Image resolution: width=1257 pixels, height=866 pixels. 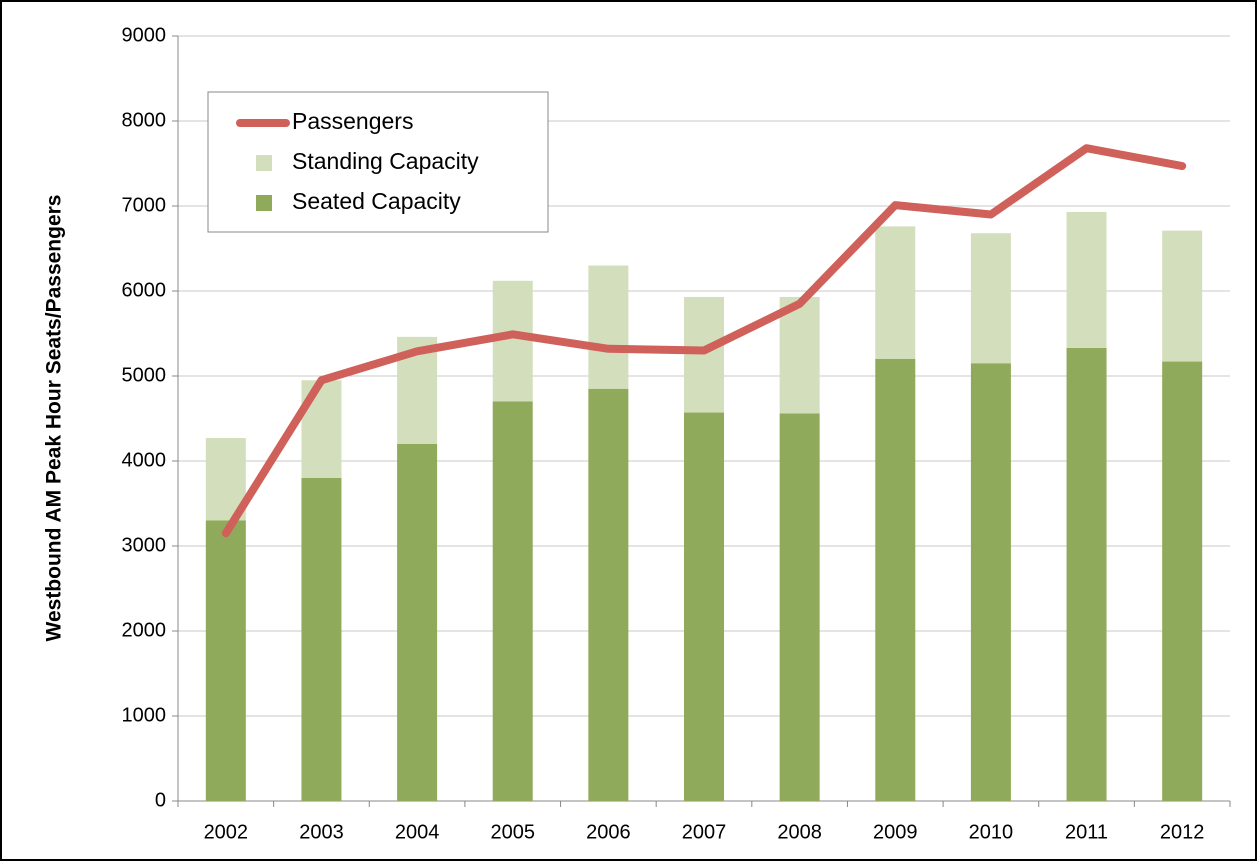 What do you see at coordinates (321, 832) in the screenshot?
I see `x-tick-label: 2003` at bounding box center [321, 832].